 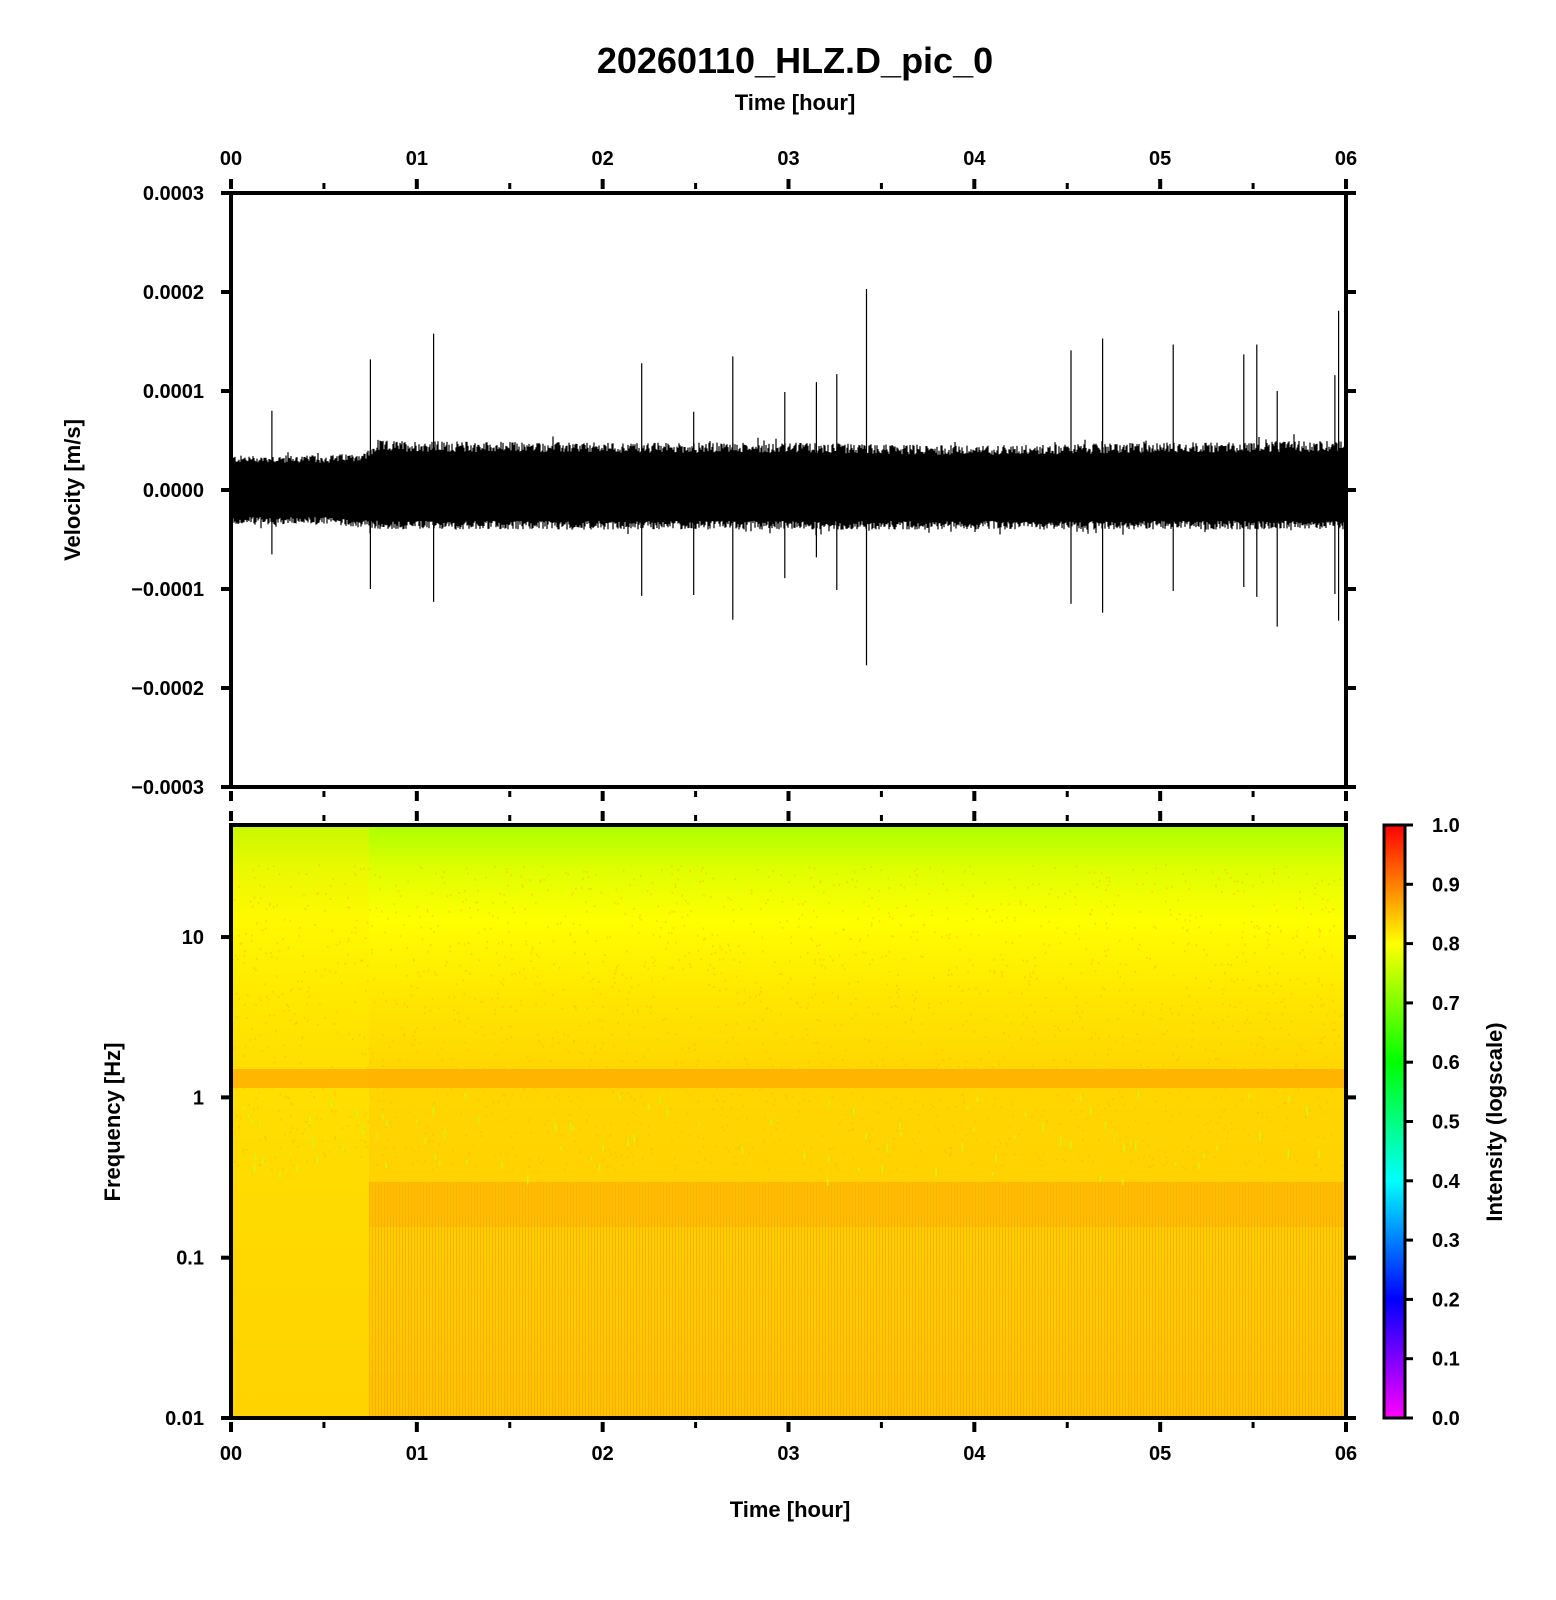 What do you see at coordinates (1446, 945) in the screenshot?
I see `colorbar-tick-label: 0.8` at bounding box center [1446, 945].